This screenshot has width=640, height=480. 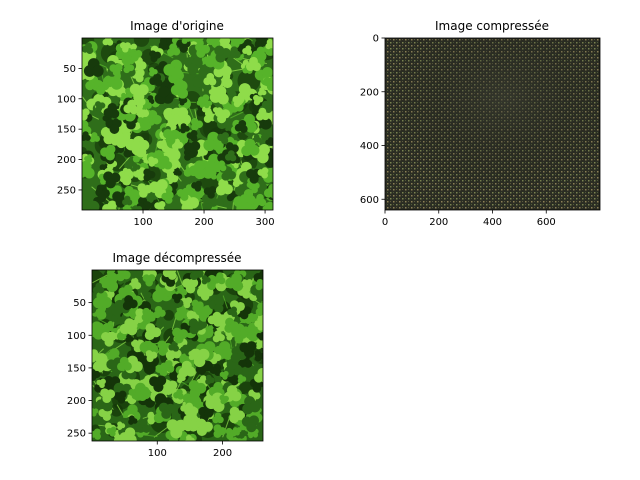 I want to click on ticks-original: 100 200 300 50 100 150 200 250, so click(x=166, y=146).